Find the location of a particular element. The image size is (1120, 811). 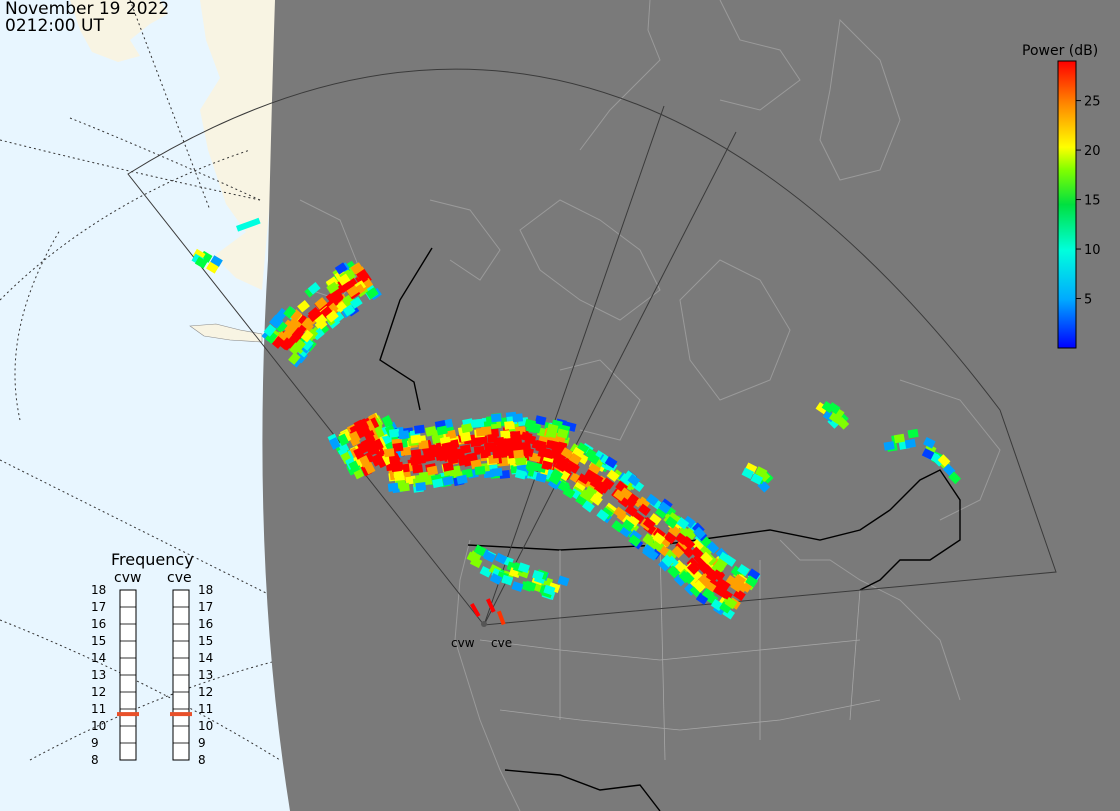

alaska-peninsula is located at coordinates (226, 333).